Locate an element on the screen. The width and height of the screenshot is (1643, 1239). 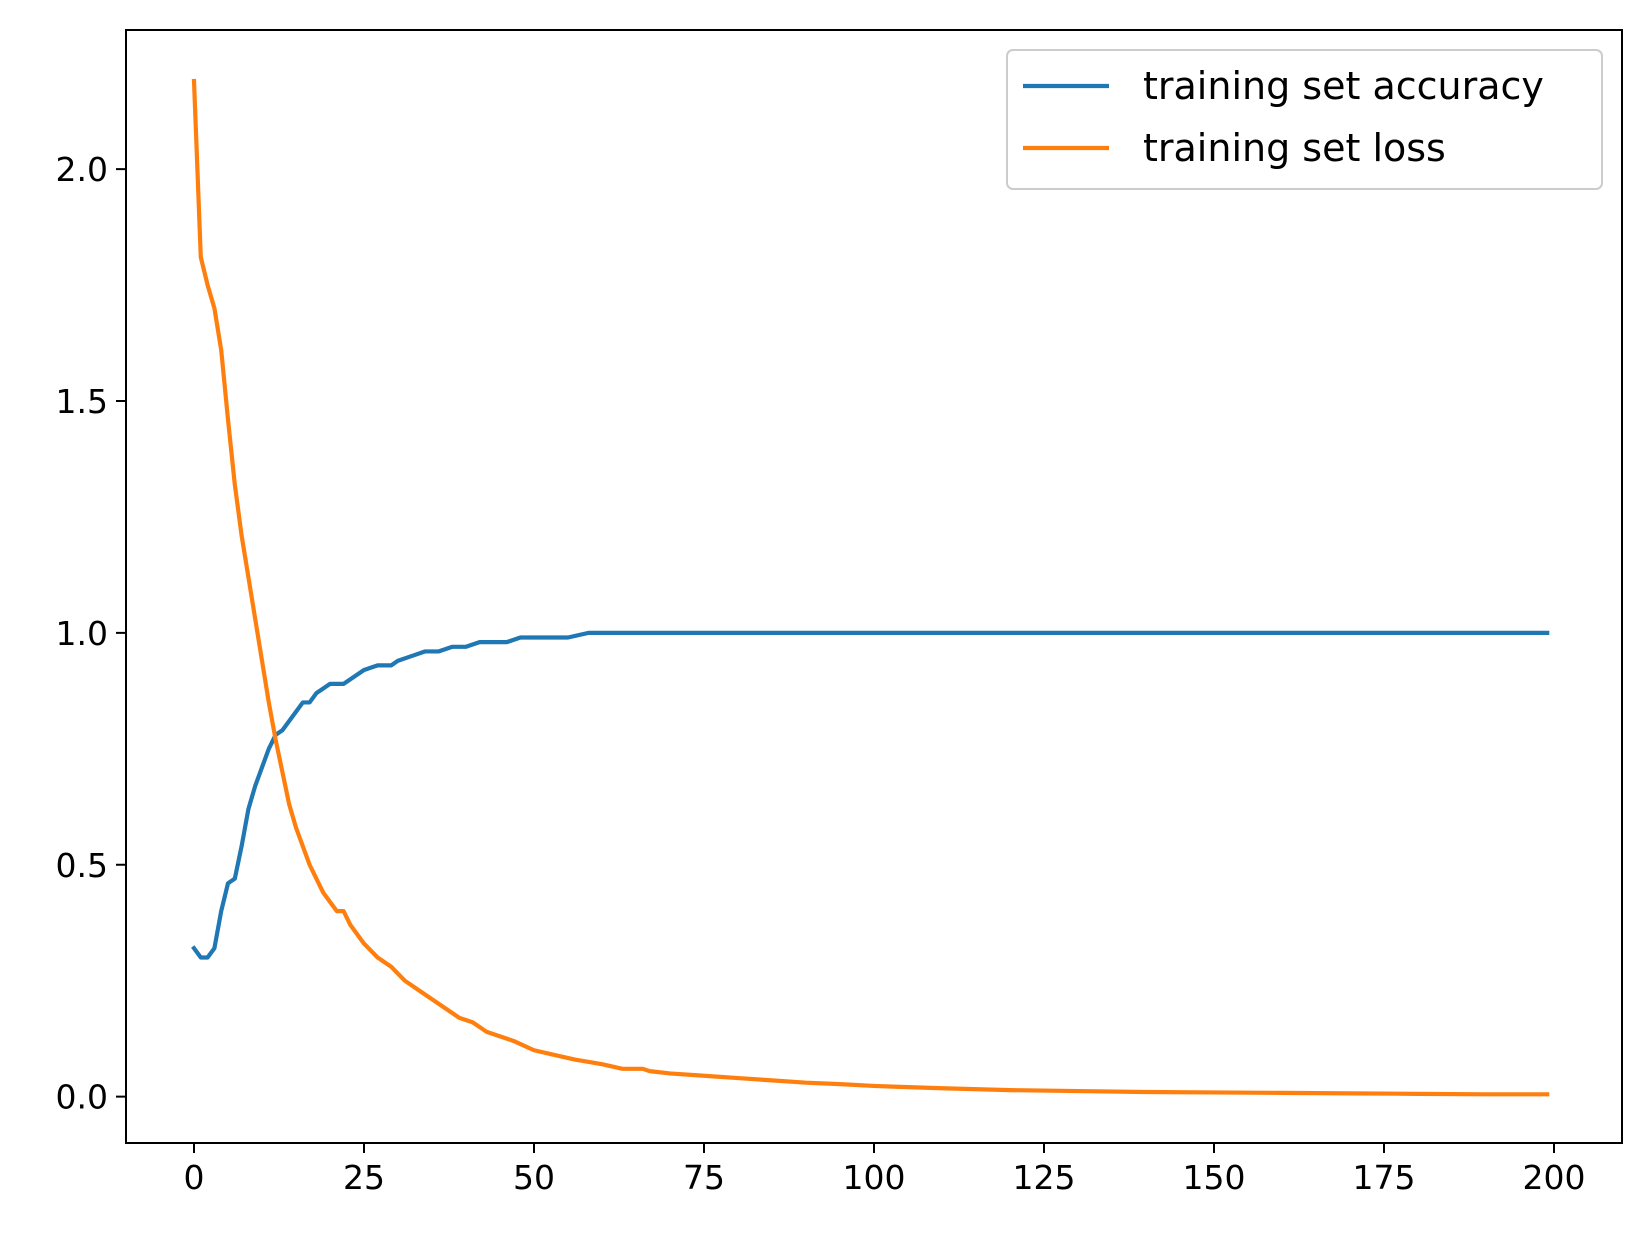
y-tick-label: 2.0 is located at coordinates (82, 169).